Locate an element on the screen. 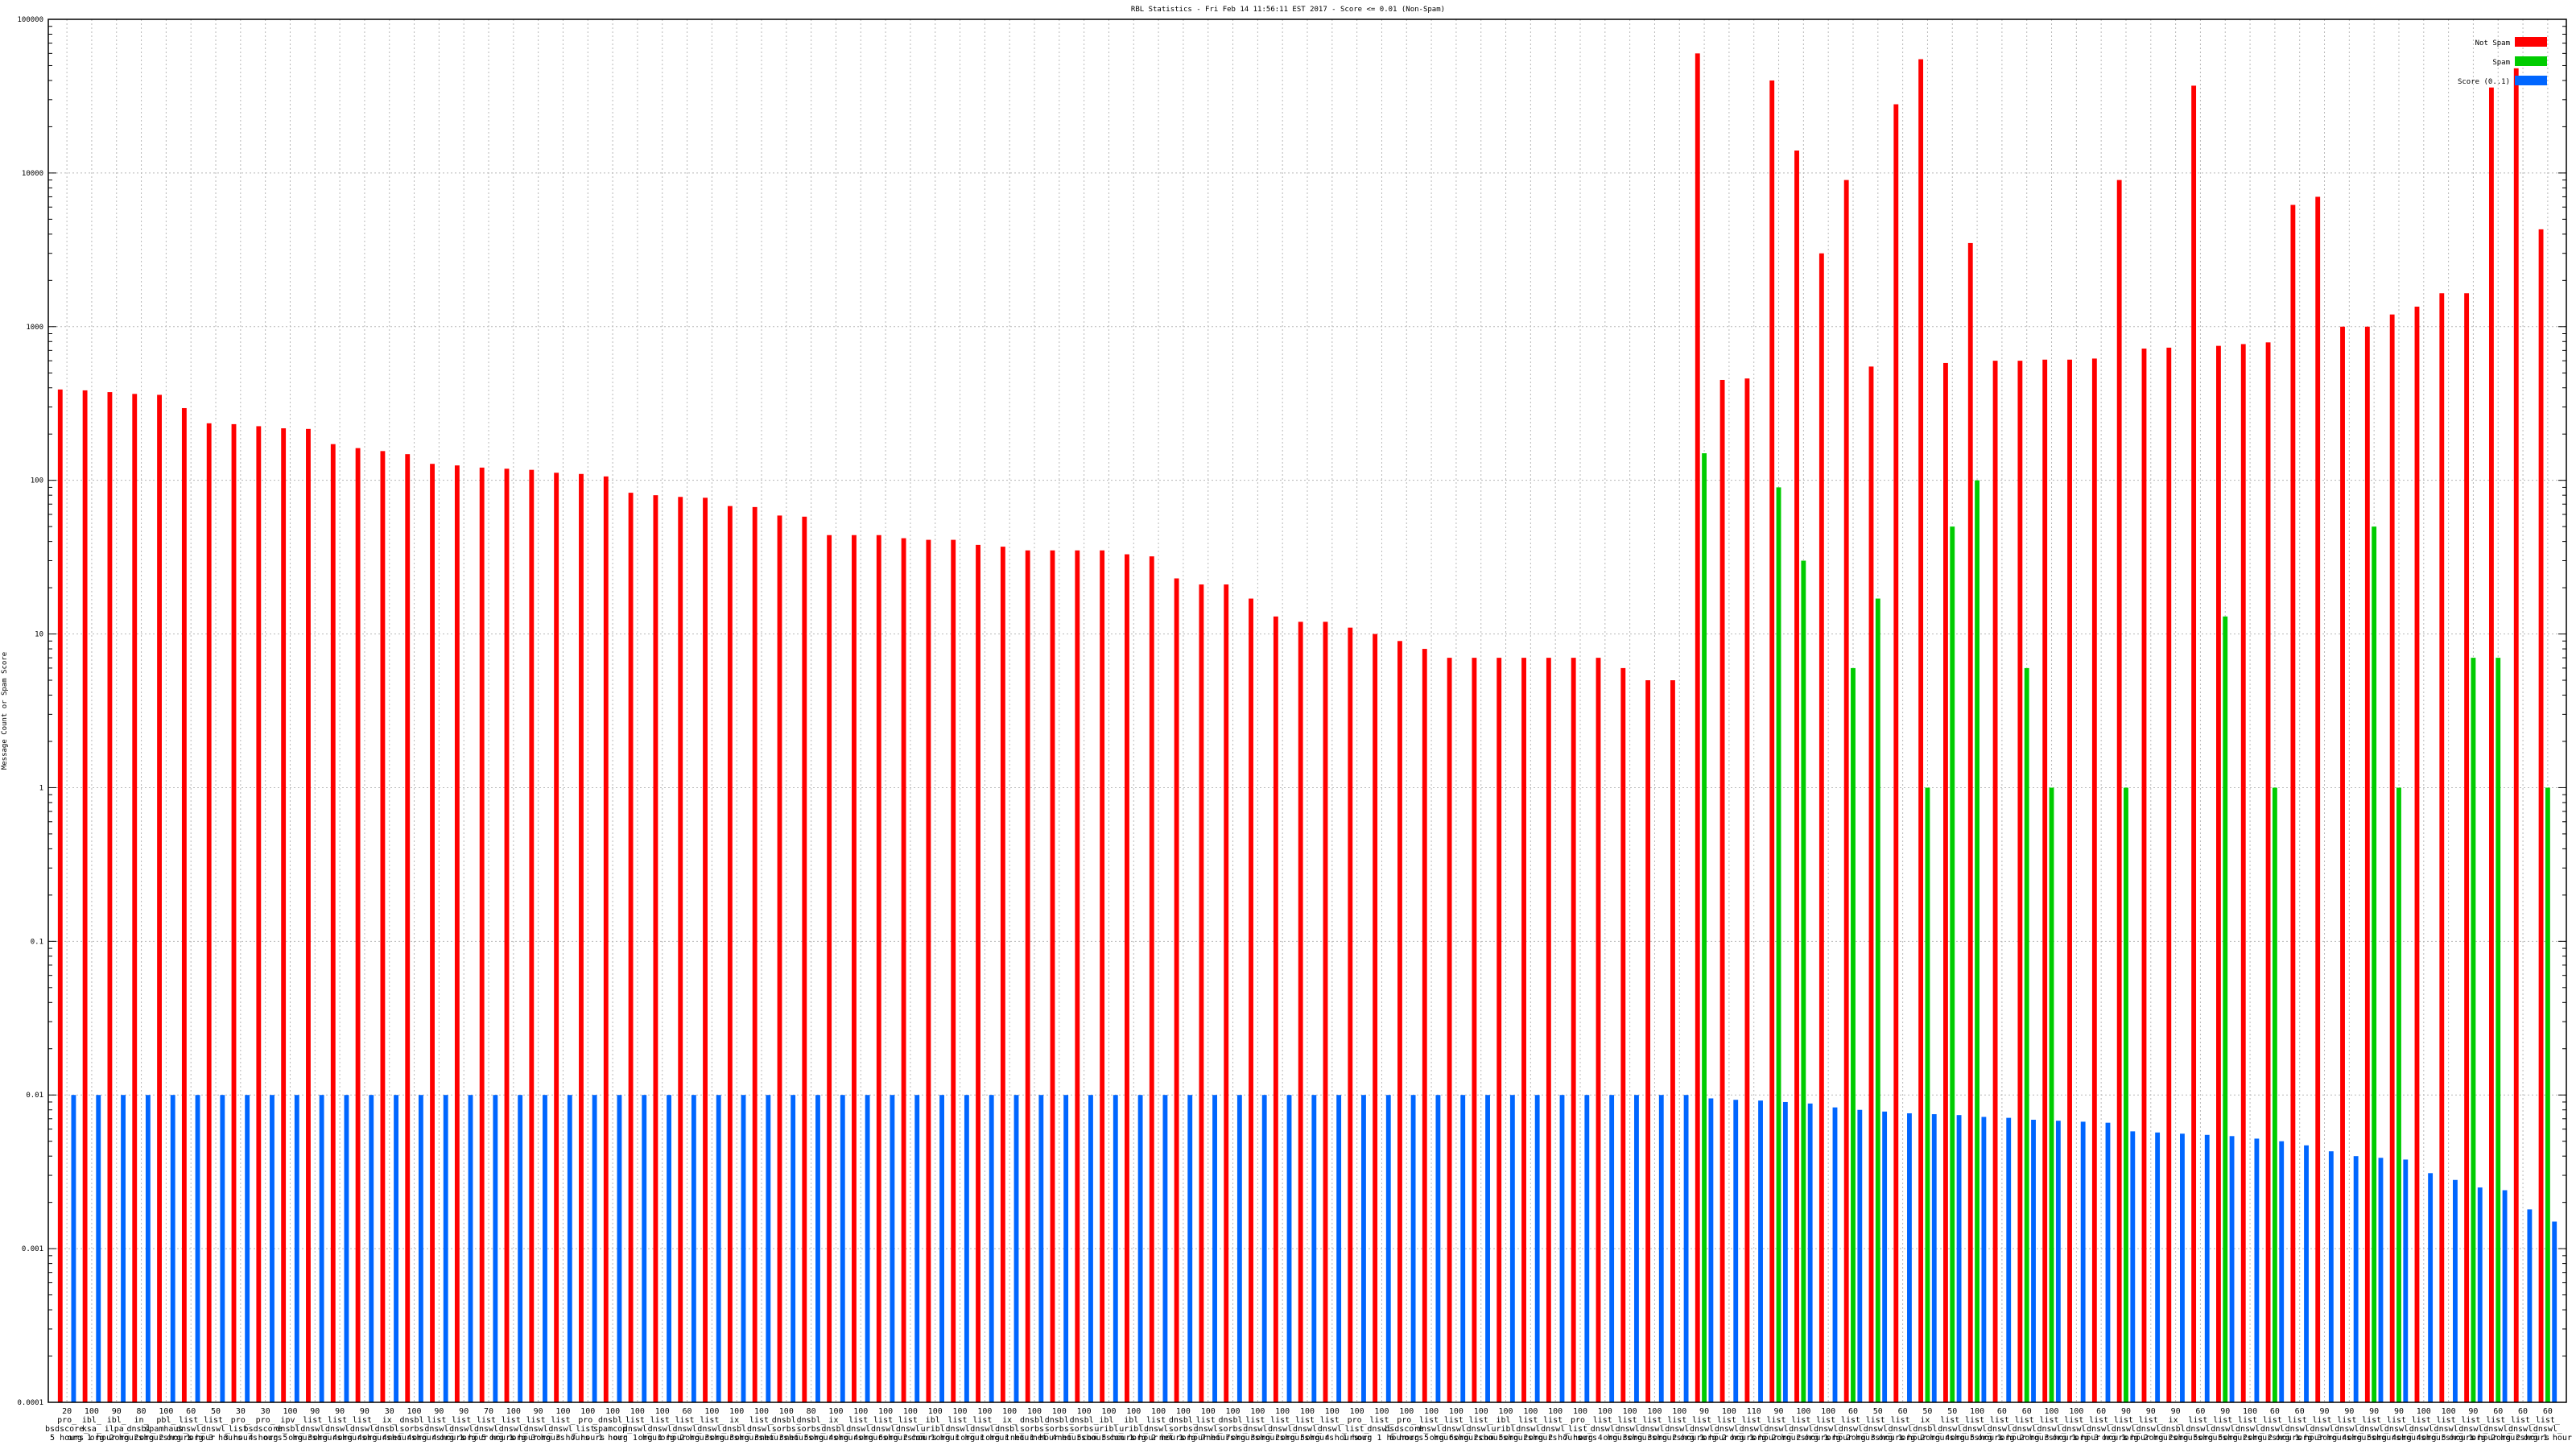 The image size is (2576, 1449). x-tick-label: 50 list_ dnswl_ org 3 hours is located at coordinates (215, 1425).